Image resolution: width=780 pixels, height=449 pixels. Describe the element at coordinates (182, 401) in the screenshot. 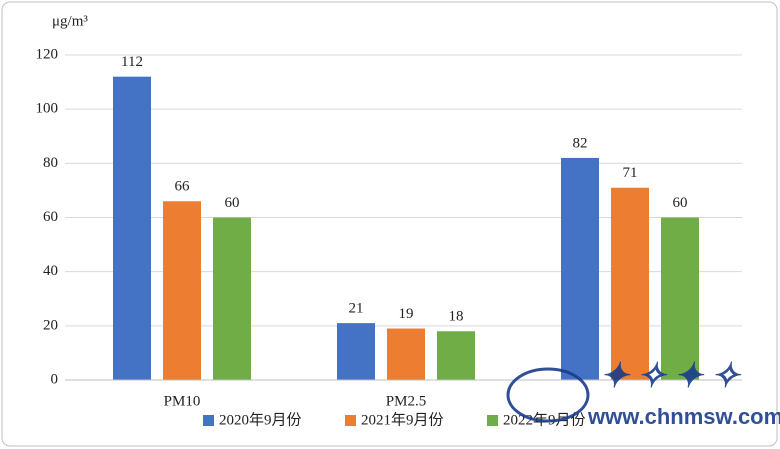

I see `x-tick-label: PM10` at that location.